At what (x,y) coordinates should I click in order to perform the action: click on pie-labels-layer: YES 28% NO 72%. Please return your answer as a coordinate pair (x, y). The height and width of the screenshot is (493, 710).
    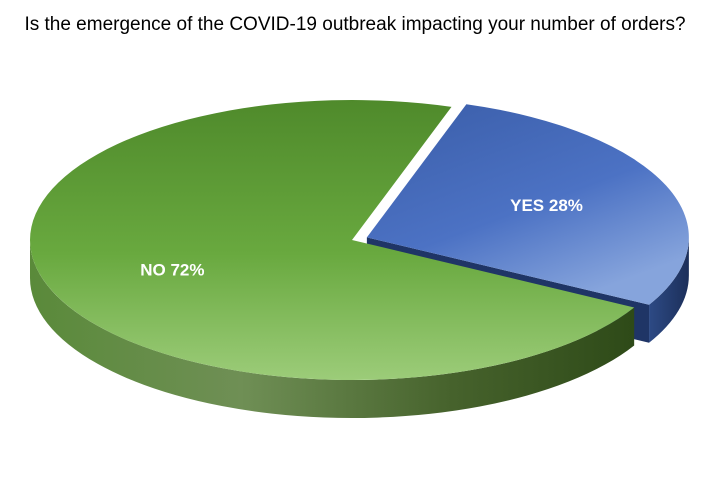
    Looking at the image, I should click on (361, 237).